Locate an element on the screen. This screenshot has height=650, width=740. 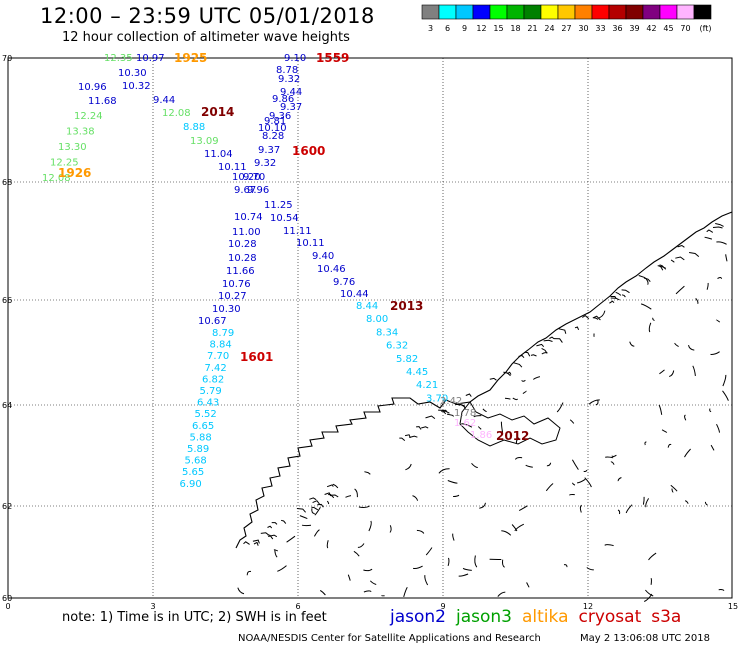
swh-value-label: 10.28 is located at coordinates (242, 258).